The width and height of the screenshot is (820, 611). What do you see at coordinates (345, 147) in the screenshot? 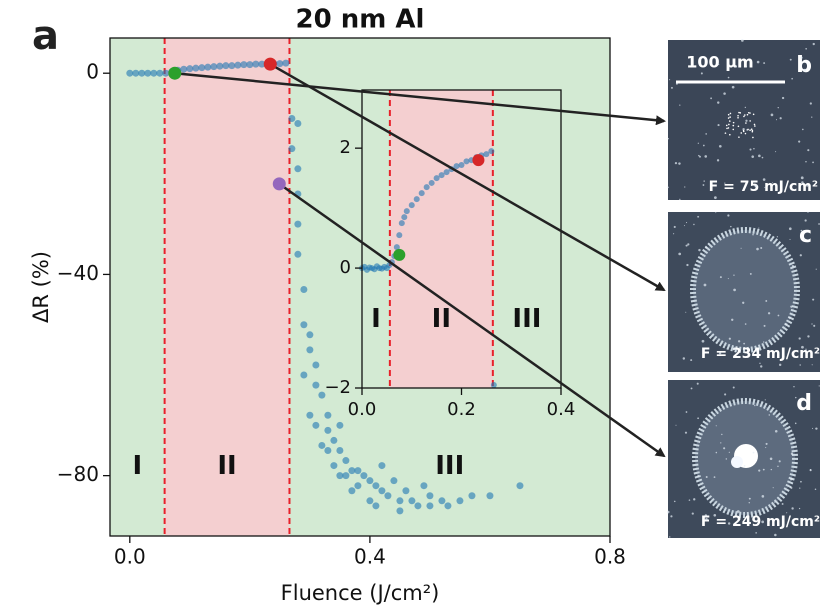
I see `y-tick-label: 2` at bounding box center [345, 147].